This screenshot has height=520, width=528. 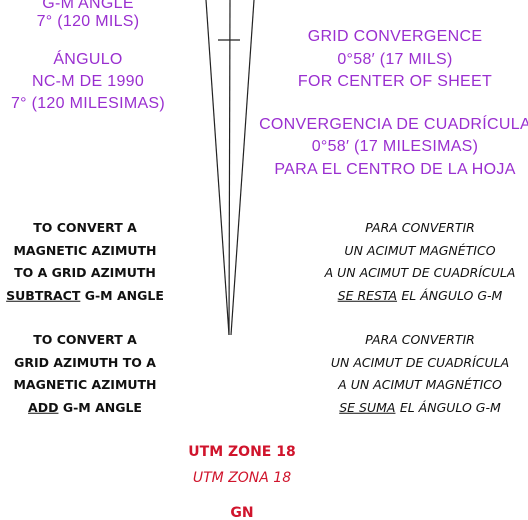 I want to click on convergence-label: PARA EL CENTRO DE LA HOJA, so click(x=395, y=169).